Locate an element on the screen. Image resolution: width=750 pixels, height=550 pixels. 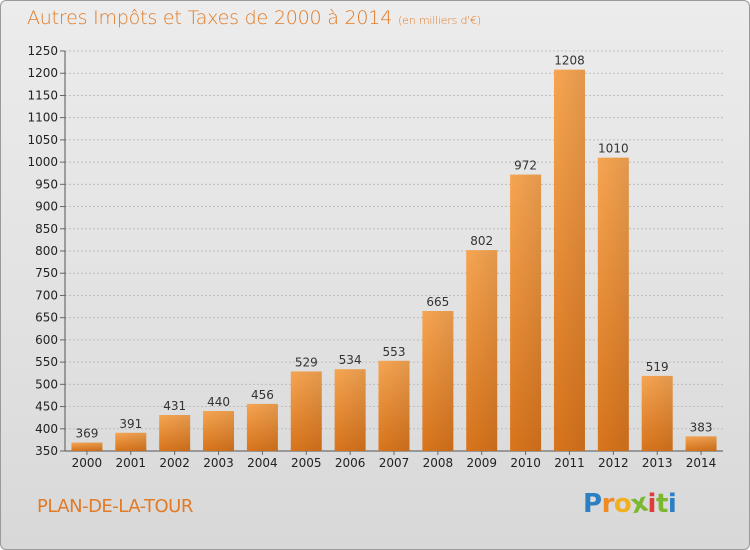
y-tick-label: 1200 is located at coordinates (42, 73).